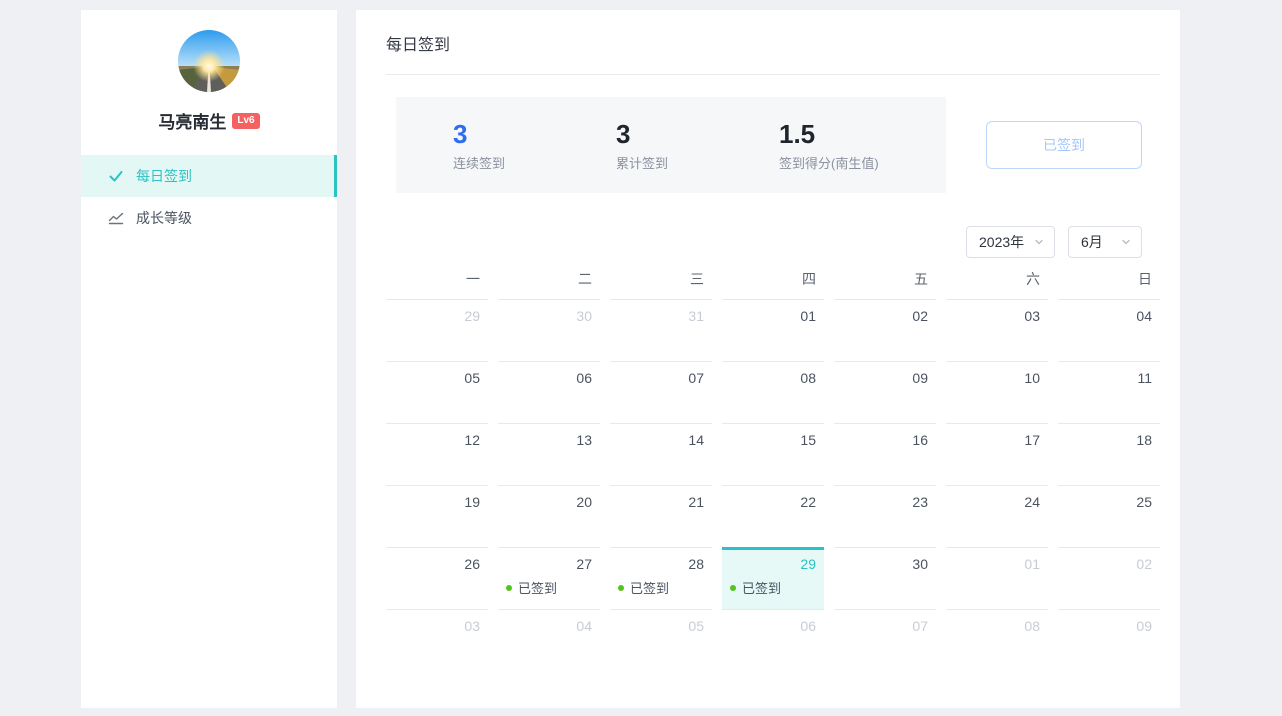 This screenshot has height=716, width=1282. Describe the element at coordinates (829, 163) in the screenshot. I see `stat-label: 签到得分(南生值)` at that location.